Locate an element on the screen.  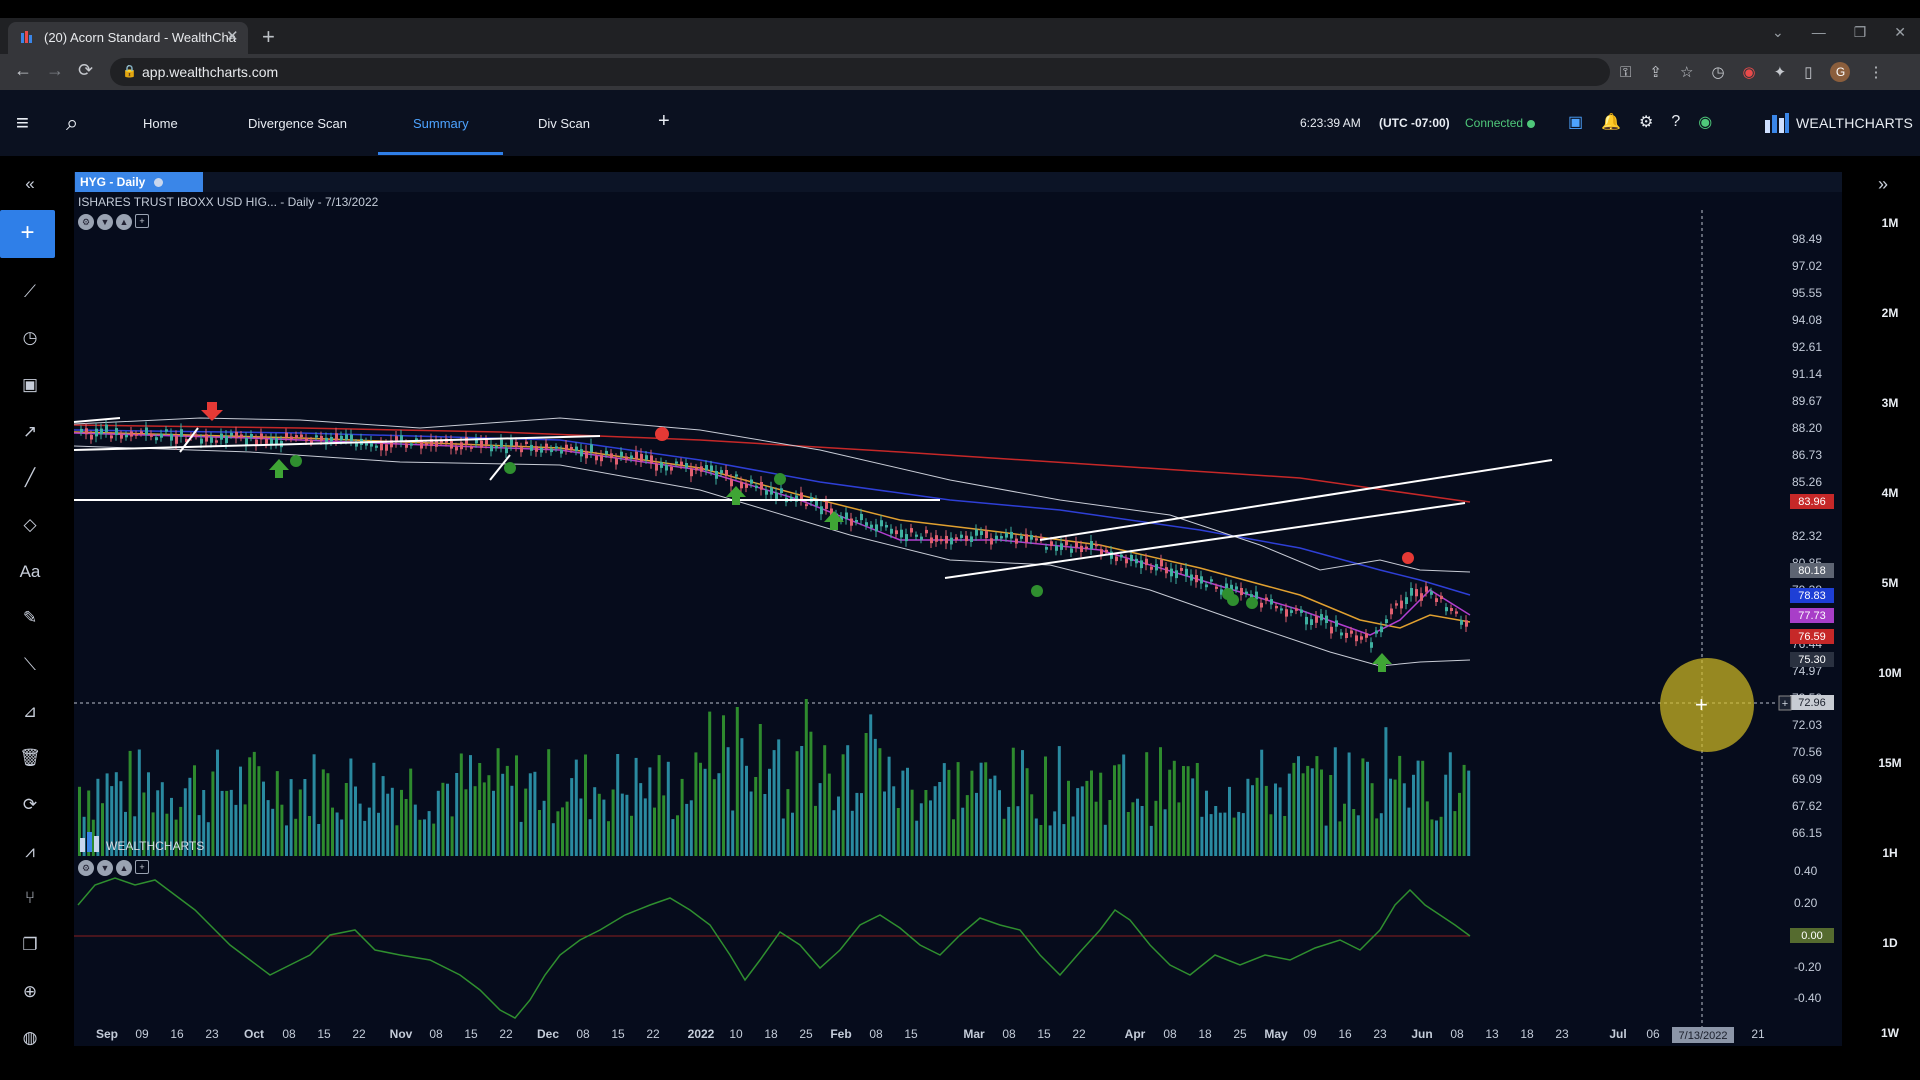
calendar-icon: ▣ is located at coordinates (30, 384).